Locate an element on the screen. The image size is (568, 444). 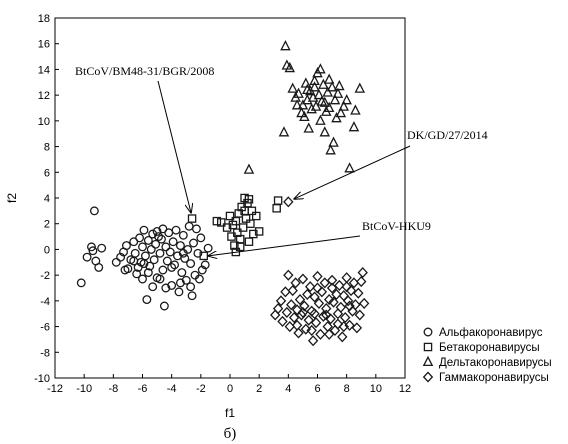
legend-marker-circle is located at coordinates (428, 332).